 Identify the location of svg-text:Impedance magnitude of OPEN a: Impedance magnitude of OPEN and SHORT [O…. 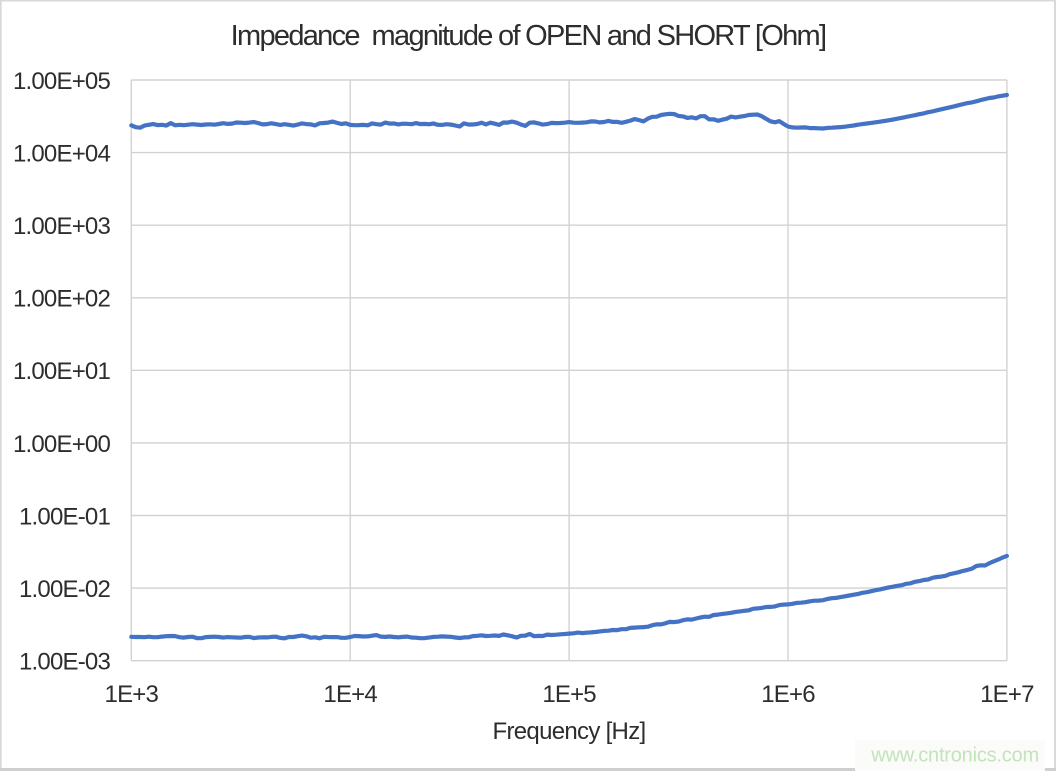
(528, 36).